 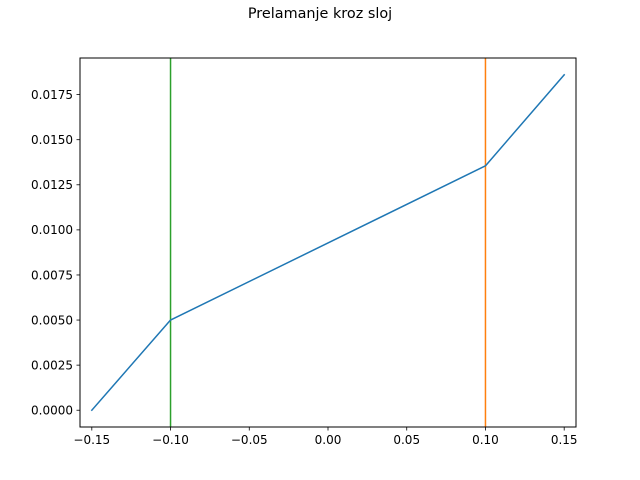 I want to click on x-tick-label: −0.10, so click(x=170, y=440).